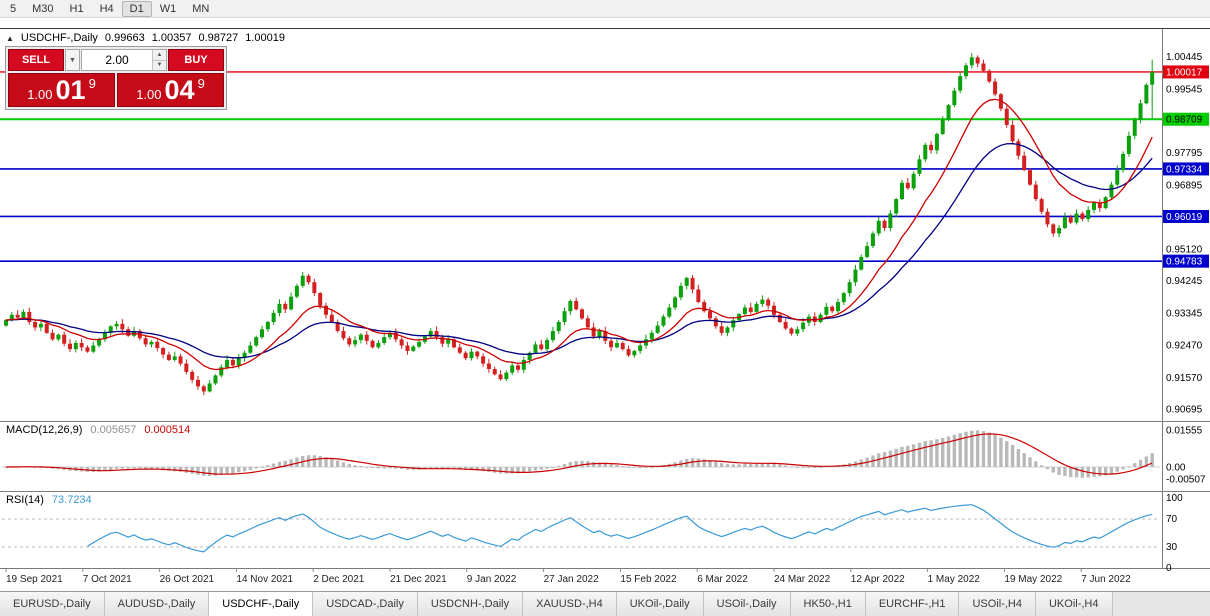 The image size is (1210, 616). What do you see at coordinates (470, 604) in the screenshot?
I see `chart-tab: USDCNH-,Daily` at bounding box center [470, 604].